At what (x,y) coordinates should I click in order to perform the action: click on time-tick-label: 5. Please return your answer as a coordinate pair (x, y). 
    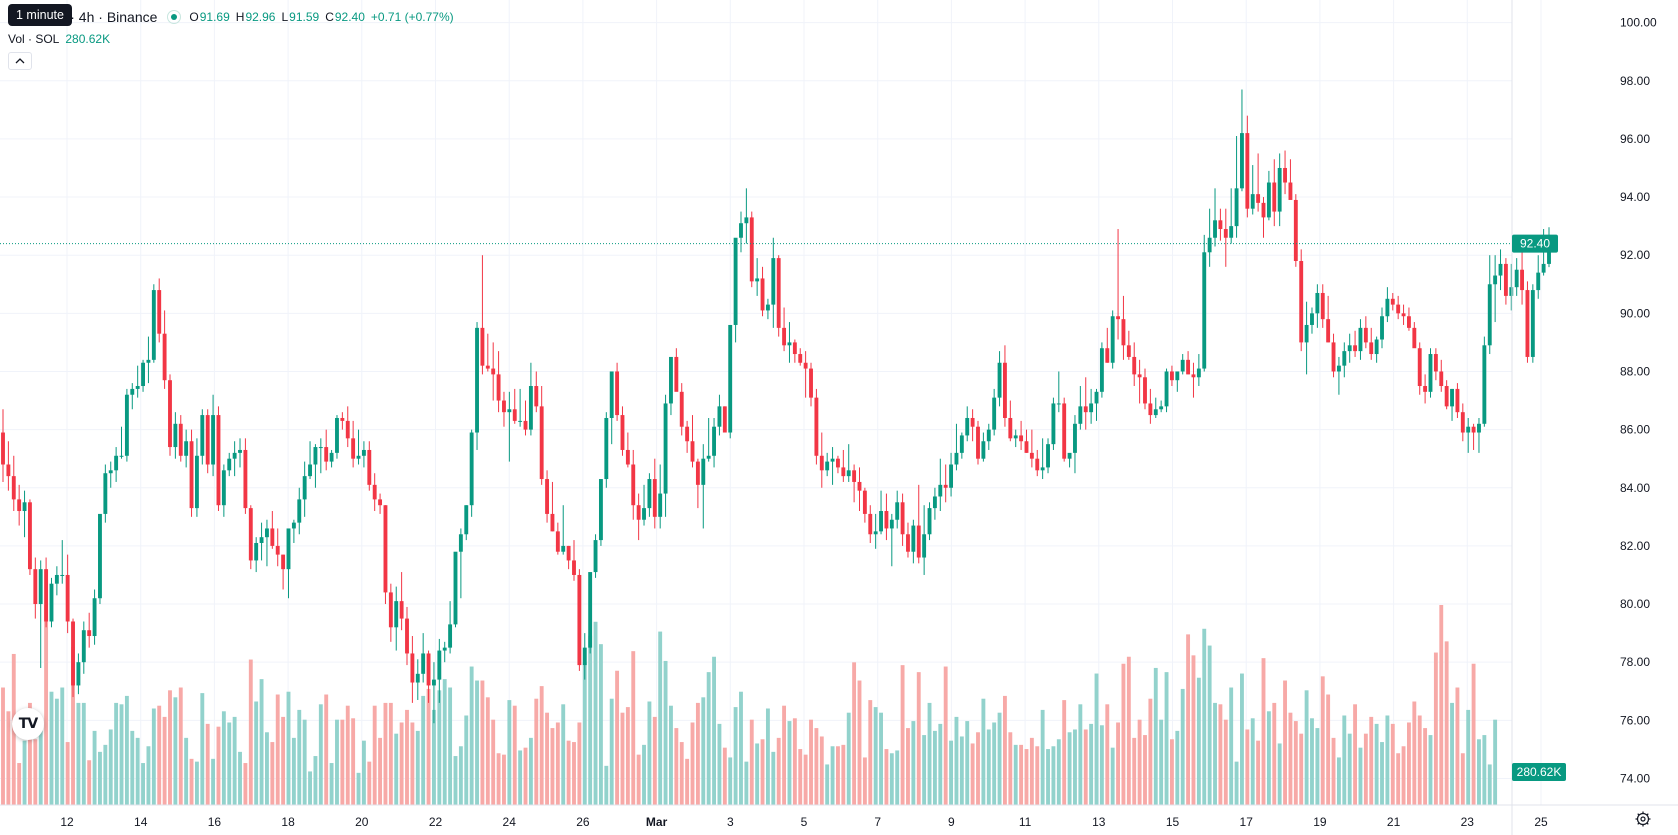
    Looking at the image, I should click on (804, 822).